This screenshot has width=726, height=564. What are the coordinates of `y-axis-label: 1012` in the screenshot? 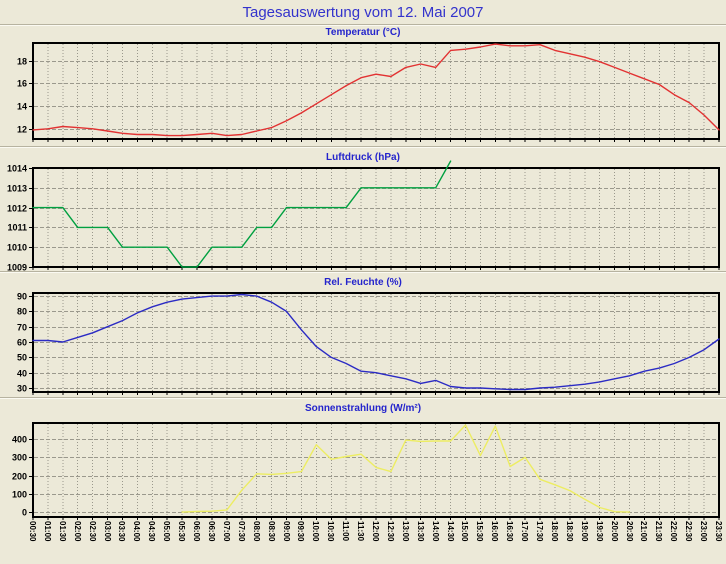 It's located at (17, 209).